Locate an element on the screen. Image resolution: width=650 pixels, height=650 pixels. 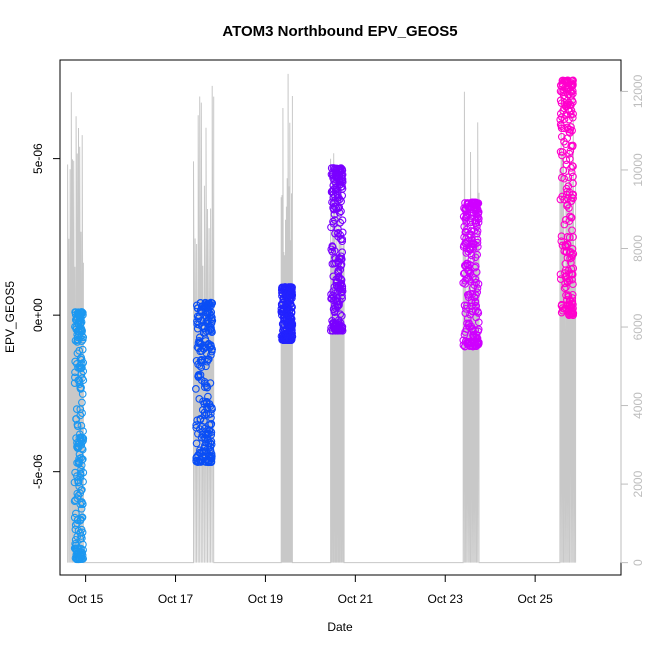
y2-tick-label: 0 is located at coordinates (638, 562).